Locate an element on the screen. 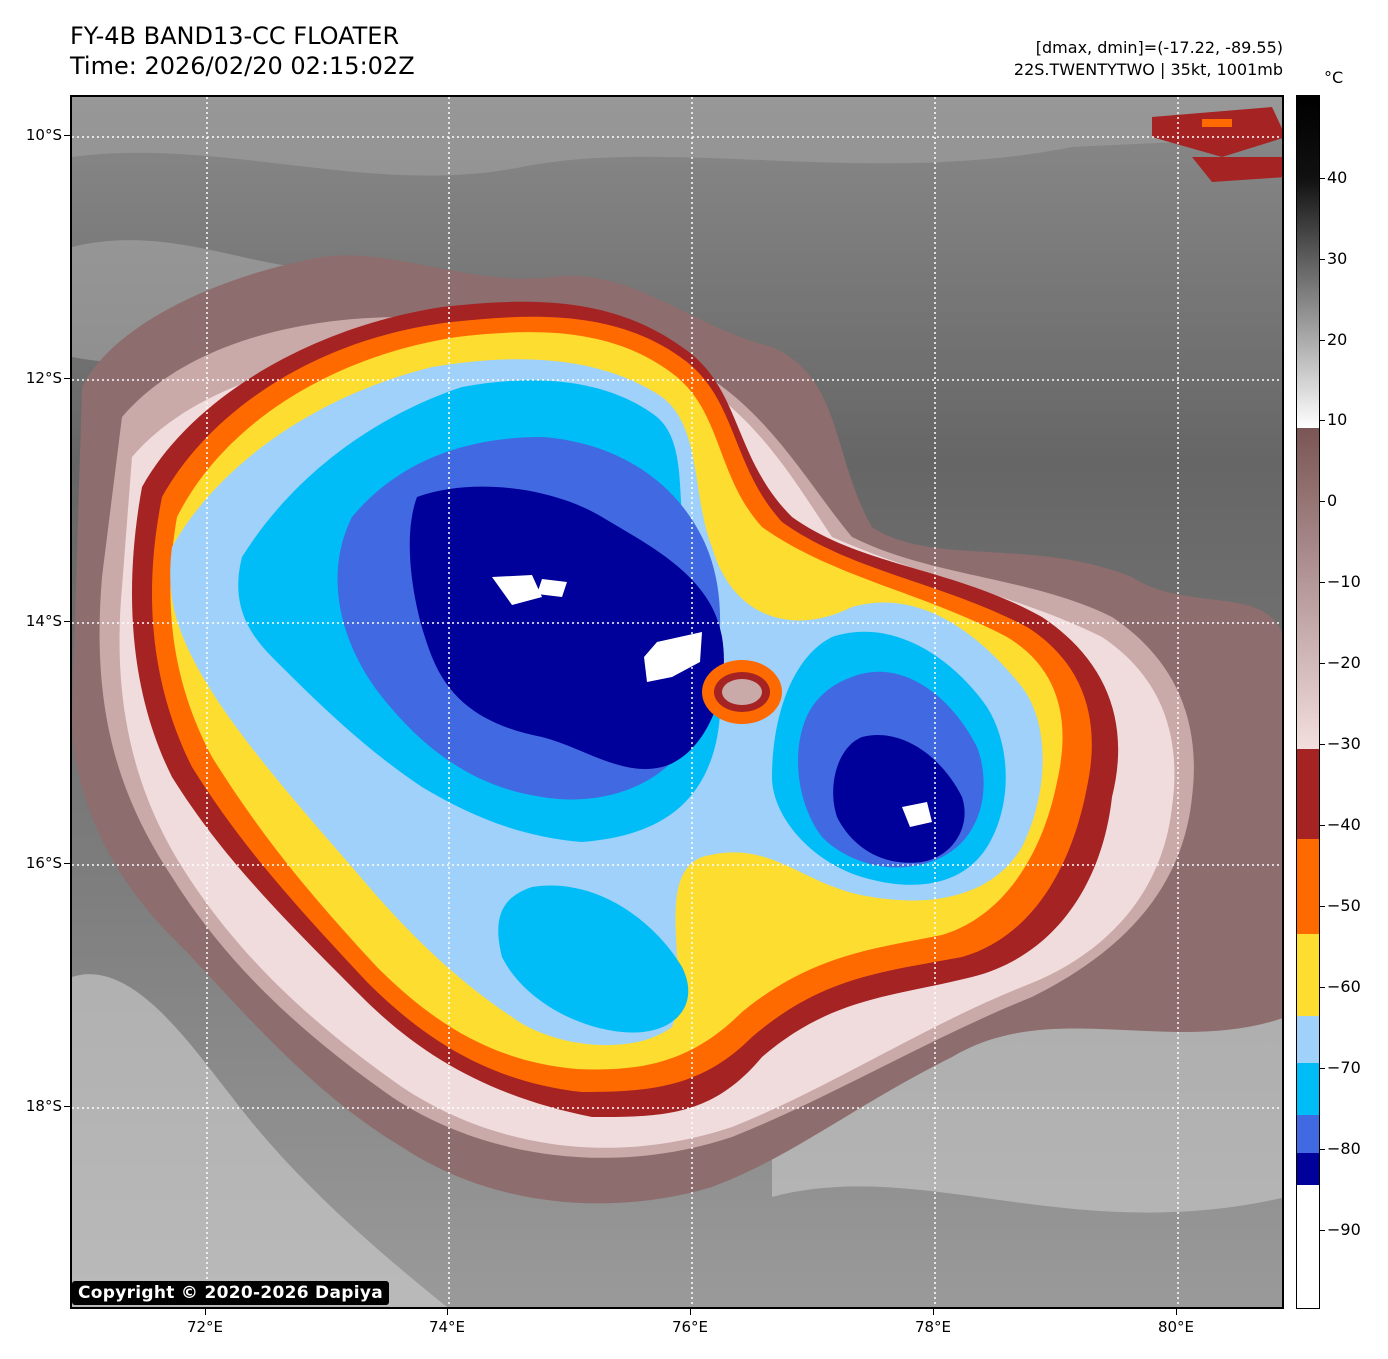 This screenshot has width=1388, height=1359. dmax-dmin-readout: [dmax, dmin]=(-17.22, -89.55) is located at coordinates (1159, 47).